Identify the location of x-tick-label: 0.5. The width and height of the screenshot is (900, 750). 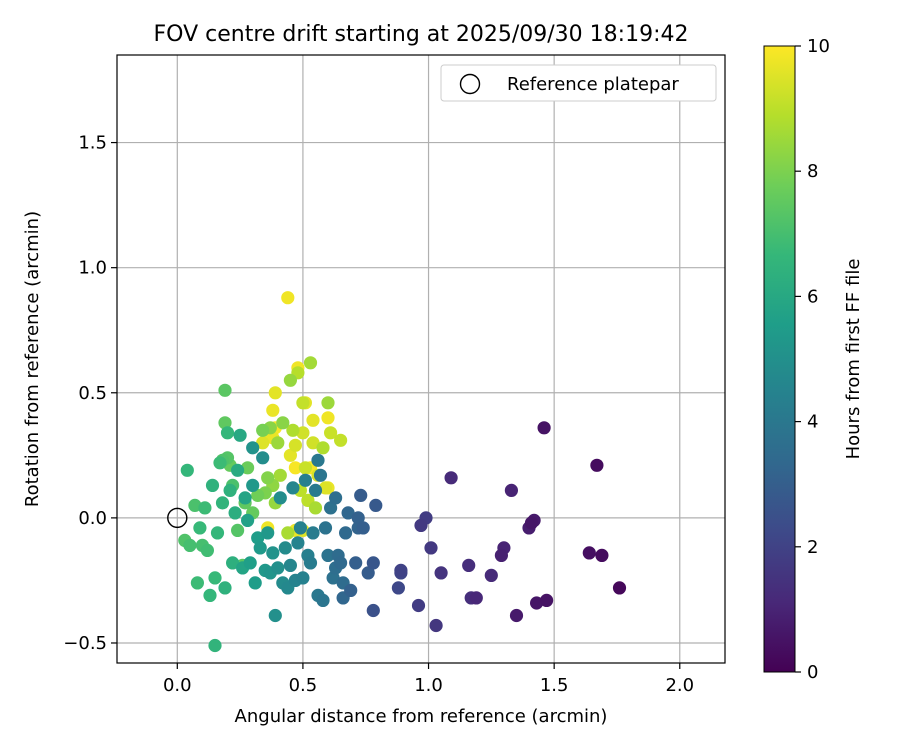
(303, 685).